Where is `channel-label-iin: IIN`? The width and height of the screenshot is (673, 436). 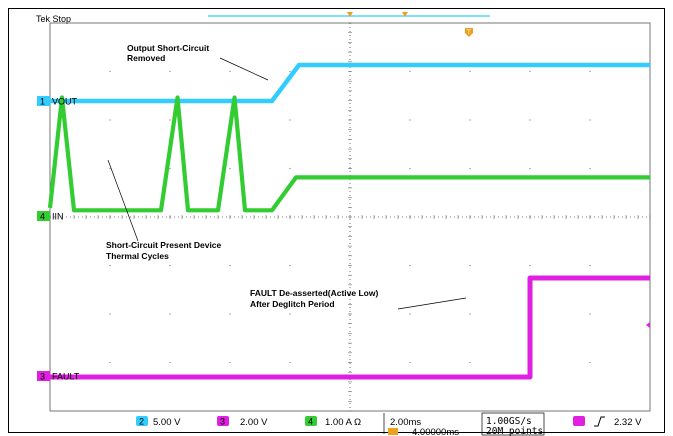
channel-label-iin: IIN is located at coordinates (58, 217).